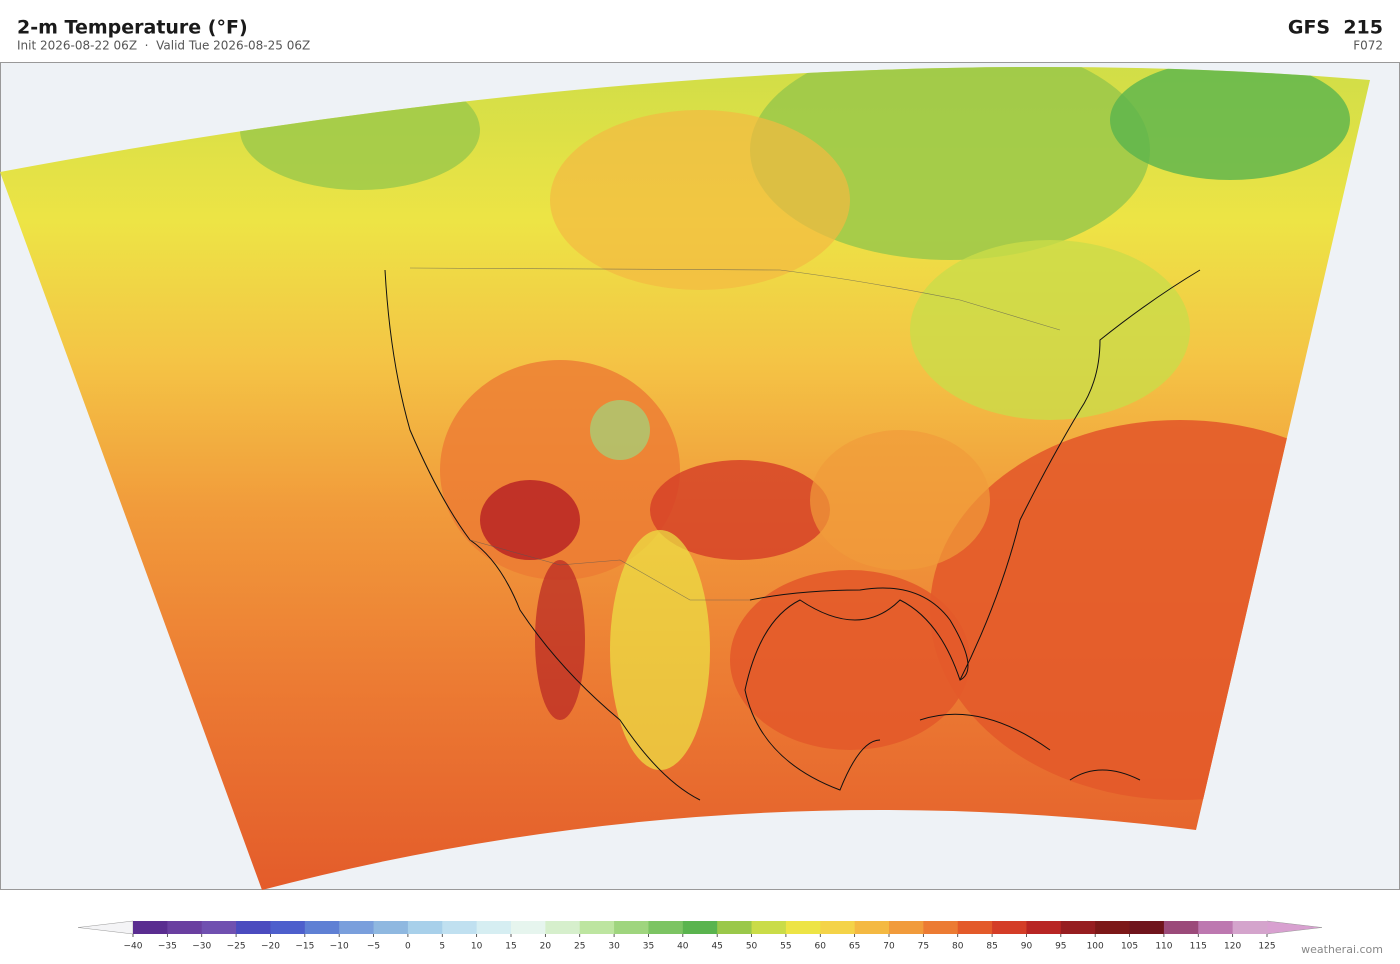 This screenshot has height=964, width=1400. Describe the element at coordinates (408, 947) in the screenshot. I see `colorbar-tick-label: 0` at that location.